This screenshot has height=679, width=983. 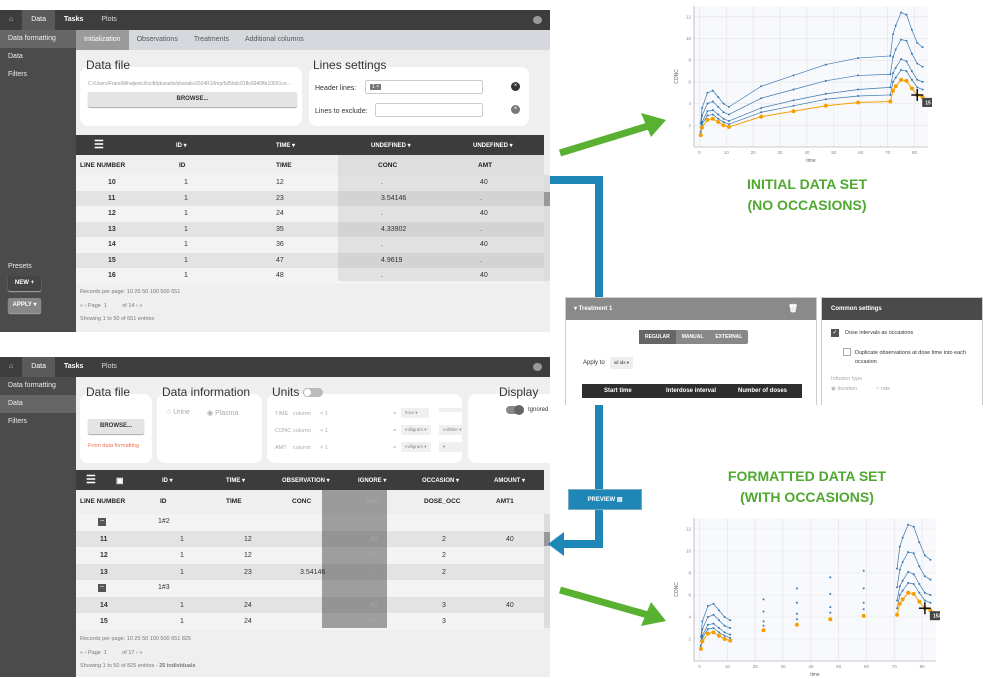 What do you see at coordinates (178, 412) in the screenshot?
I see `urine-radio: ○ Urine` at bounding box center [178, 412].